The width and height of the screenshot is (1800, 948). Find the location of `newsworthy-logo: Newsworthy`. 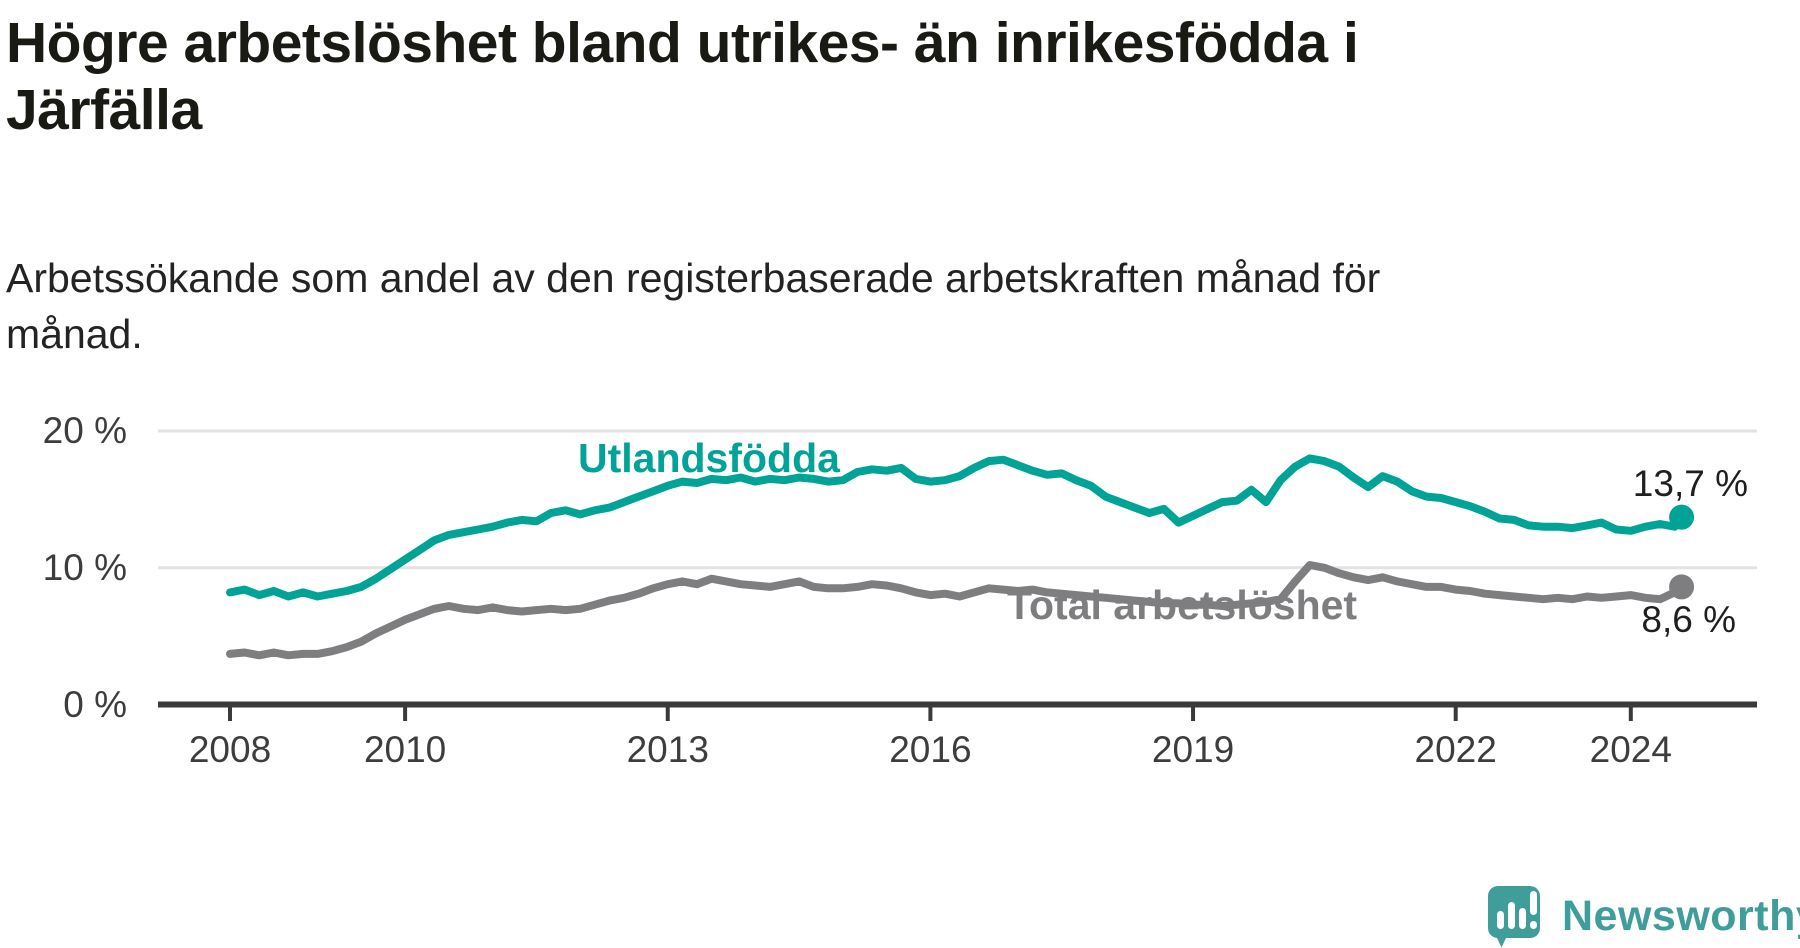

newsworthy-logo: Newsworthy is located at coordinates (1644, 916).